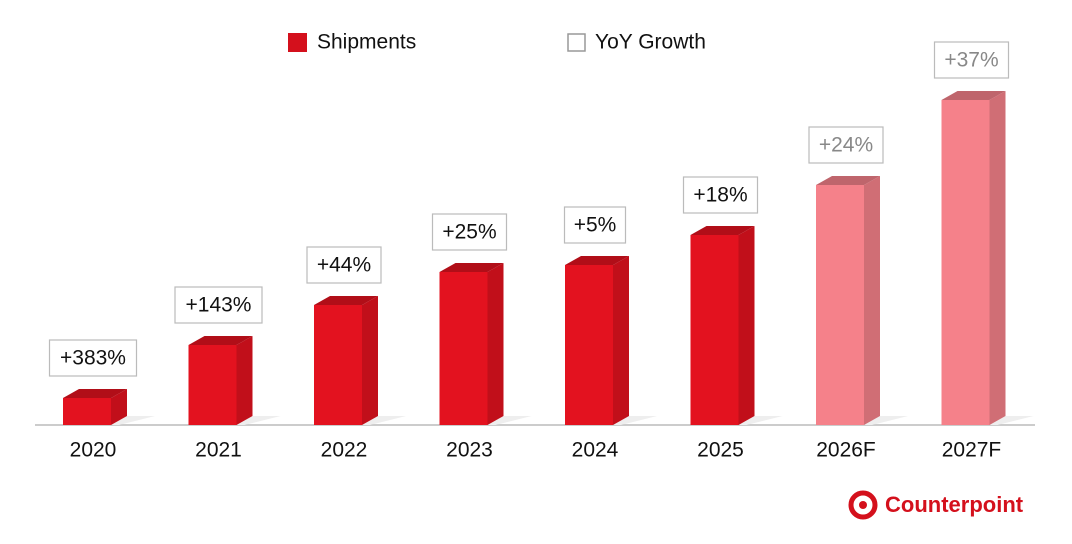  Describe the element at coordinates (595, 450) in the screenshot. I see `x-tick-label: 2024` at that location.